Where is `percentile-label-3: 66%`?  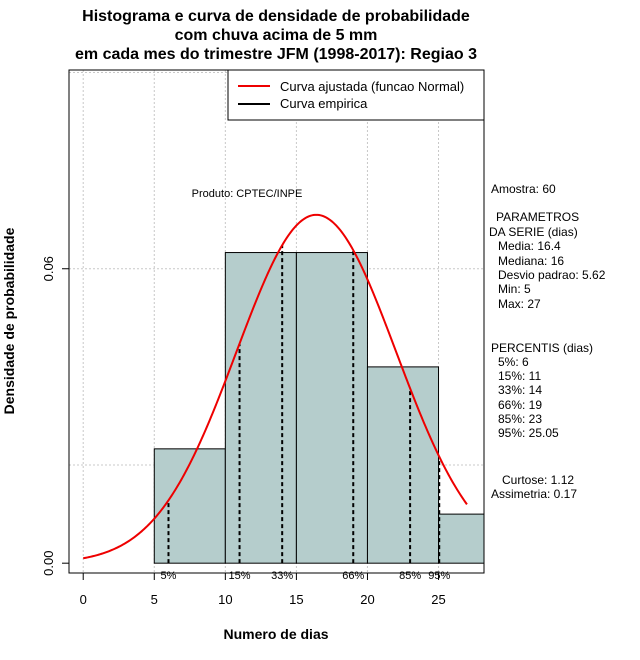
percentile-label-3: 66% is located at coordinates (353, 576).